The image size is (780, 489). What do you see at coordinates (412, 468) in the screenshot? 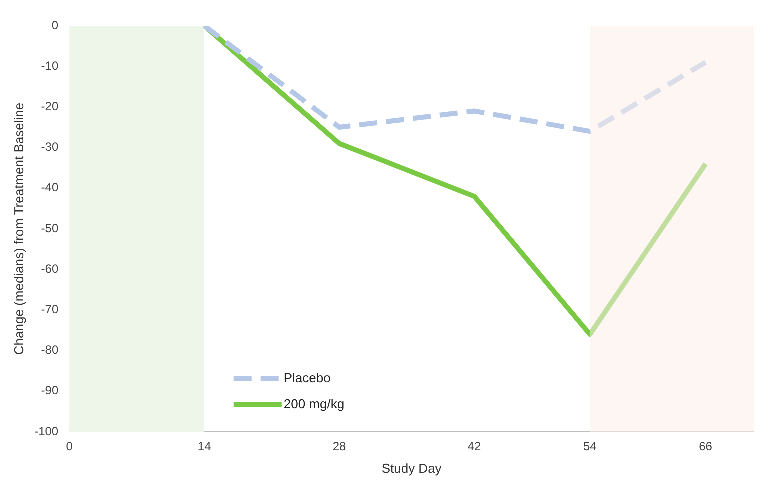
I see `x-axis-title: Study Day` at bounding box center [412, 468].